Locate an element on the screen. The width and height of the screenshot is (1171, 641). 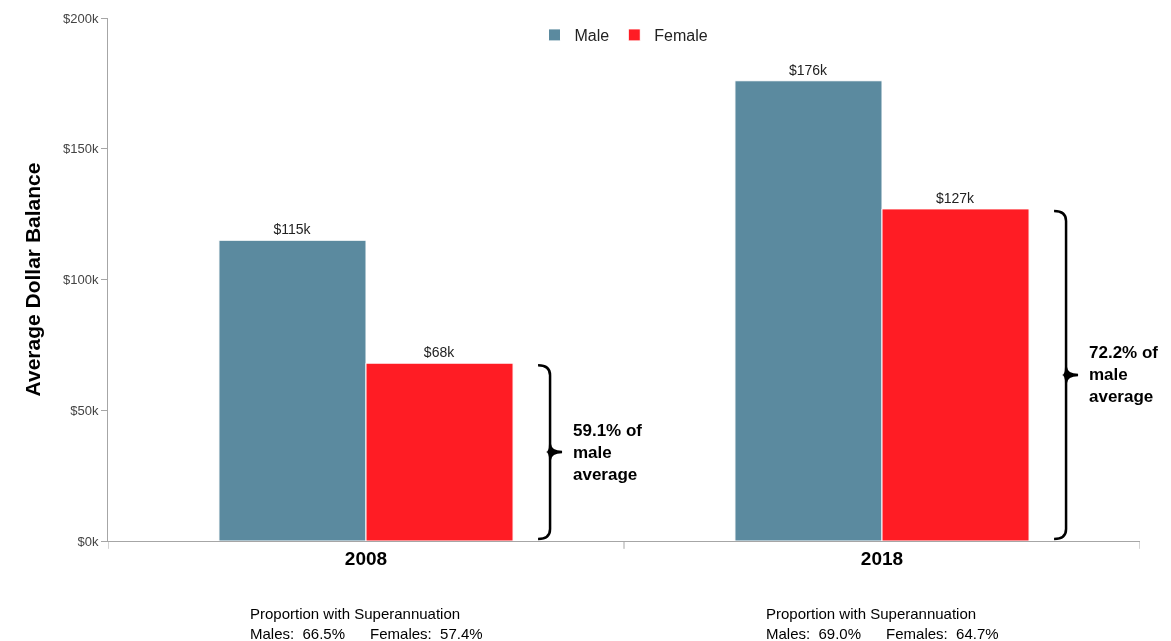
y-tick-label: $200k is located at coordinates (80, 18).